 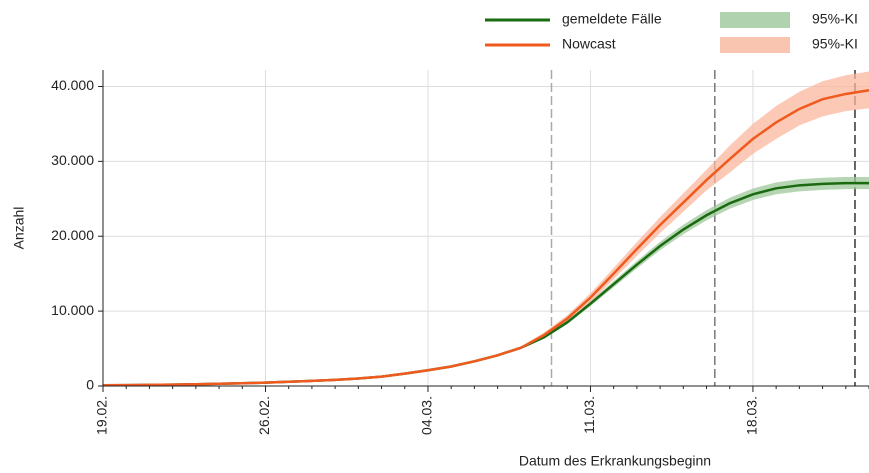 I want to click on x-tick-label: 04.03., so click(x=427, y=415).